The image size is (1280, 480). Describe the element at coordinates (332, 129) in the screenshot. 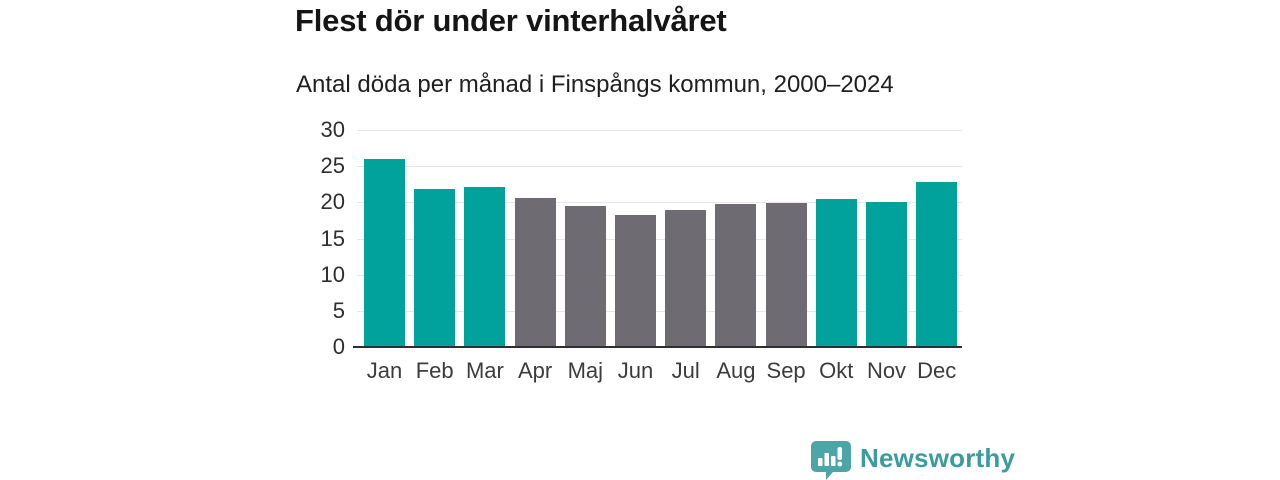

I see `y-tick-30: 30` at that location.